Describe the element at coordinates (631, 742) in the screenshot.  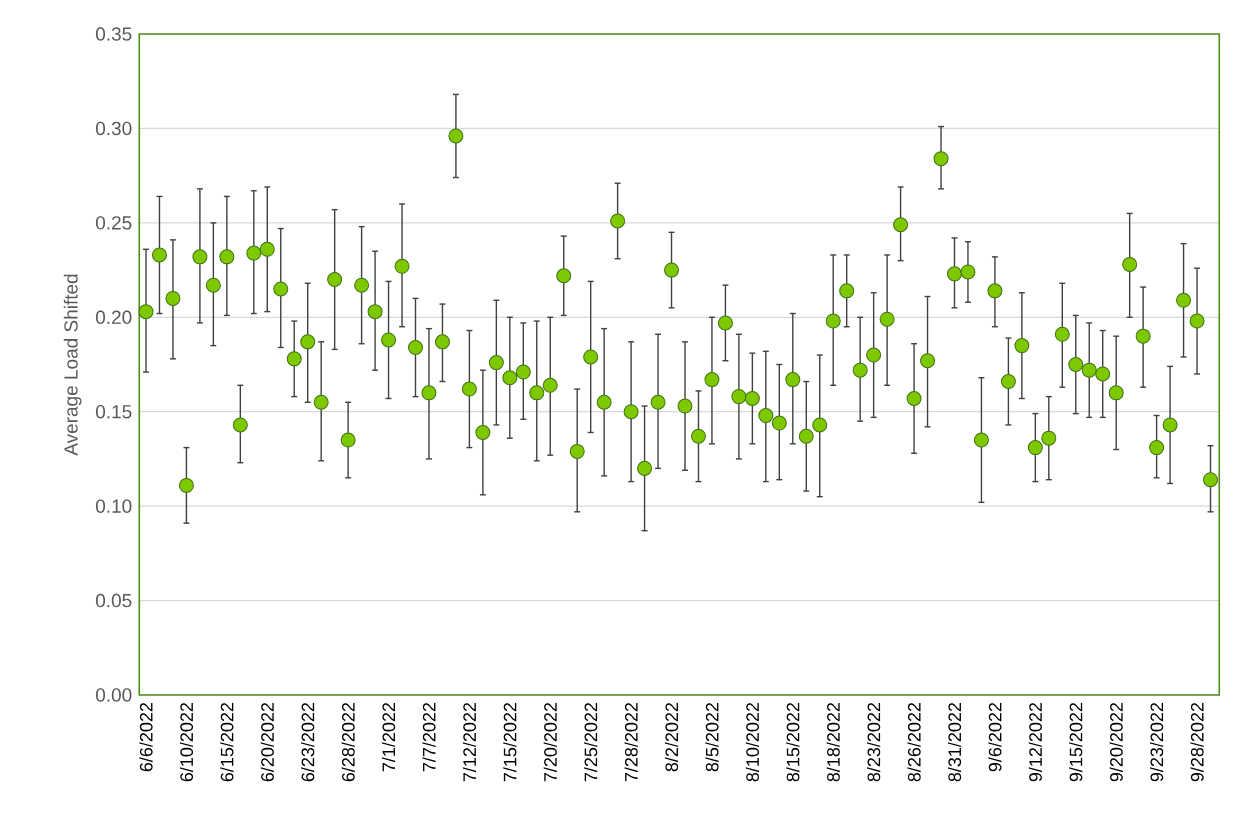
I see `x-tick-label: 7/28/2022` at that location.